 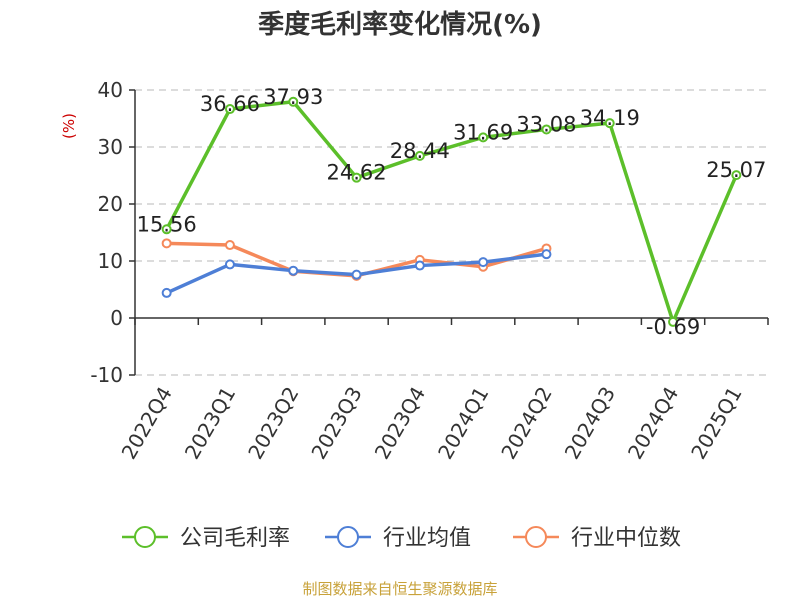 What do you see at coordinates (590, 423) in the screenshot?
I see `x-tick-label: 2024Q3` at bounding box center [590, 423].